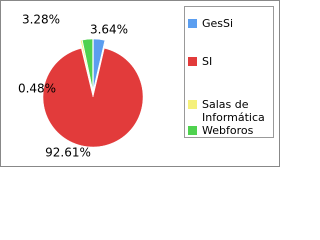 Image resolution: width=320 pixels, height=240 pixels. I want to click on legend-label: Webforos, so click(228, 130).